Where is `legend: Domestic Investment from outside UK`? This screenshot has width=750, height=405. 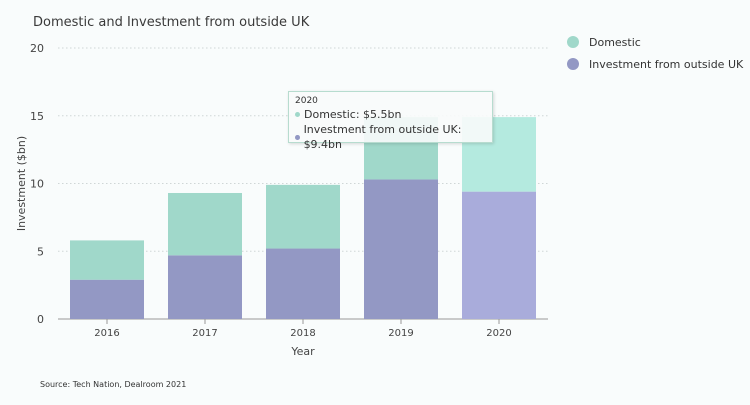 legend: Domestic Investment from outside UK is located at coordinates (655, 53).